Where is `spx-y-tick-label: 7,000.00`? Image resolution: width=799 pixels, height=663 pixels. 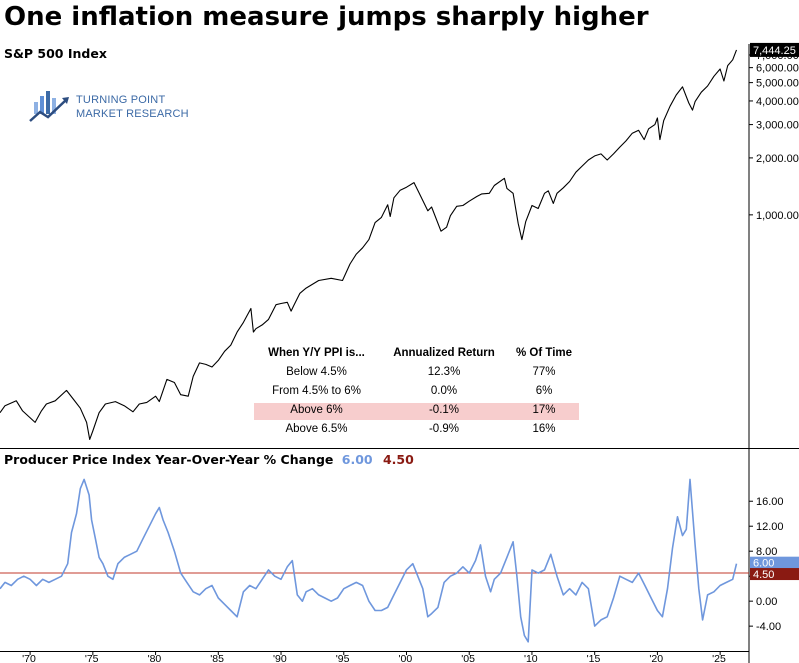 spx-y-tick-label: 7,000.00 is located at coordinates (777, 56).